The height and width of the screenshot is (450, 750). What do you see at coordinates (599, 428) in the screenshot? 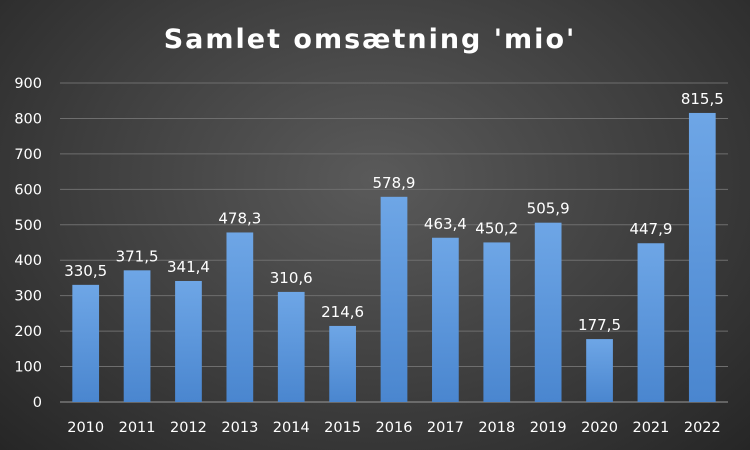
I see `x-tick-label: 2020` at bounding box center [599, 428].